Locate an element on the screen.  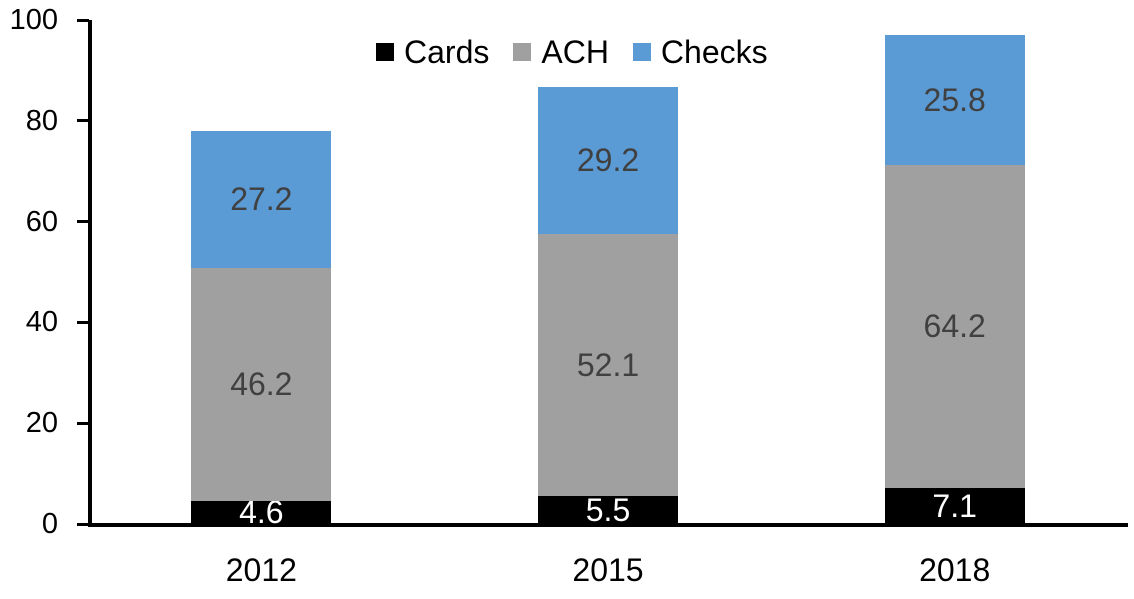
x-axis-label-2012: 2012 is located at coordinates (261, 570).